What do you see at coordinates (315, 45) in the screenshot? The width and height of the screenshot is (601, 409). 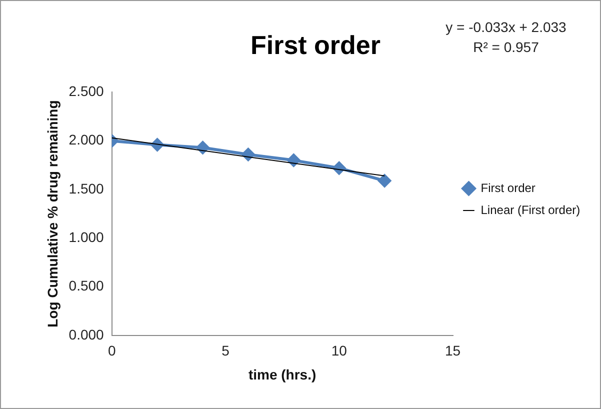 I see `chart-title: First order` at bounding box center [315, 45].